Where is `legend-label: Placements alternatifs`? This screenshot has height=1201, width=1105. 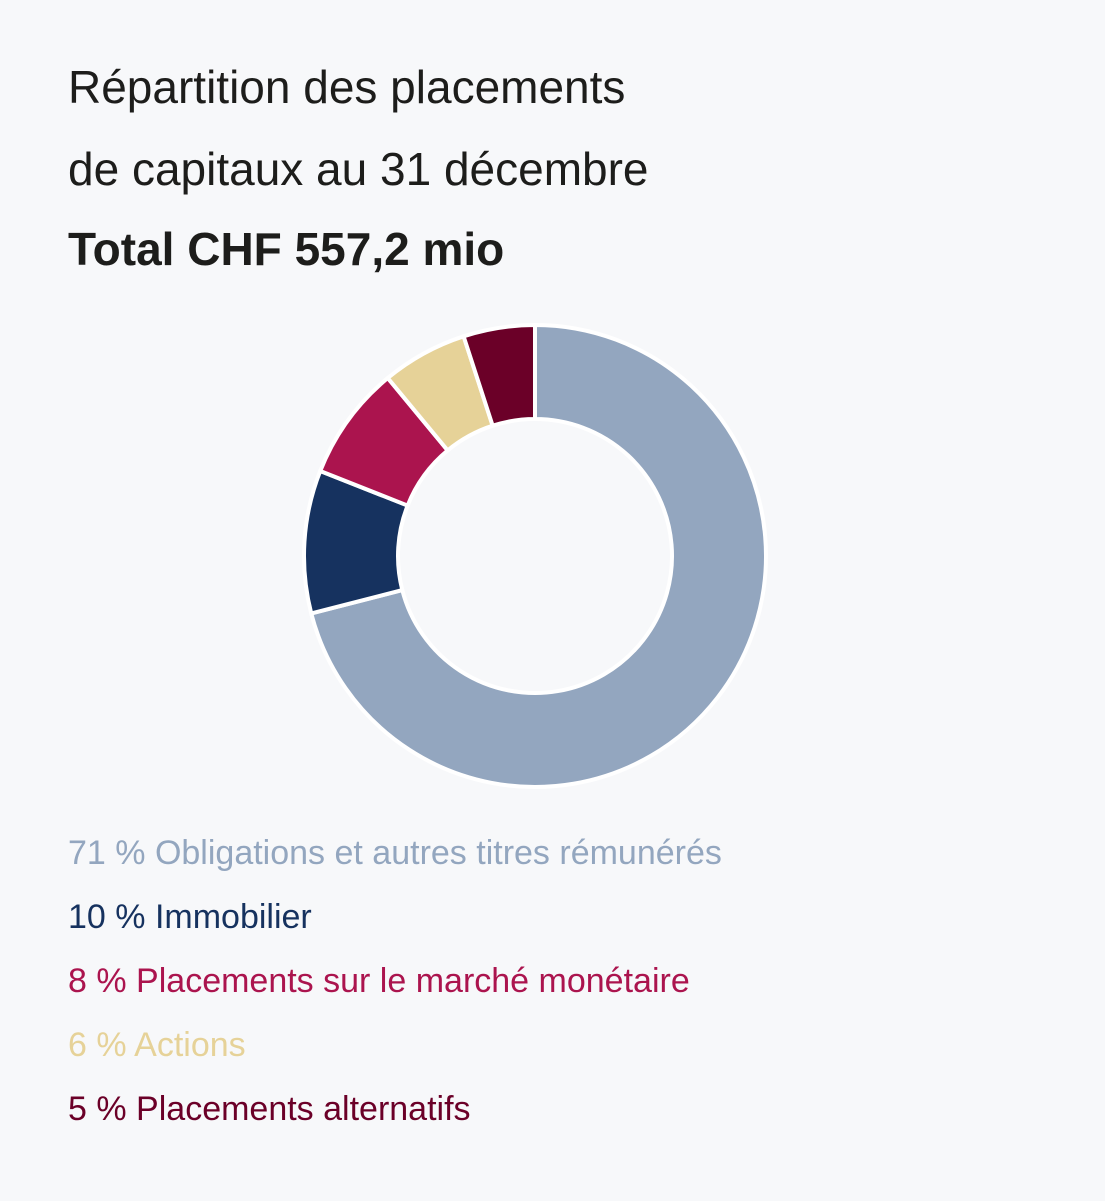 legend-label: Placements alternatifs is located at coordinates (303, 1109).